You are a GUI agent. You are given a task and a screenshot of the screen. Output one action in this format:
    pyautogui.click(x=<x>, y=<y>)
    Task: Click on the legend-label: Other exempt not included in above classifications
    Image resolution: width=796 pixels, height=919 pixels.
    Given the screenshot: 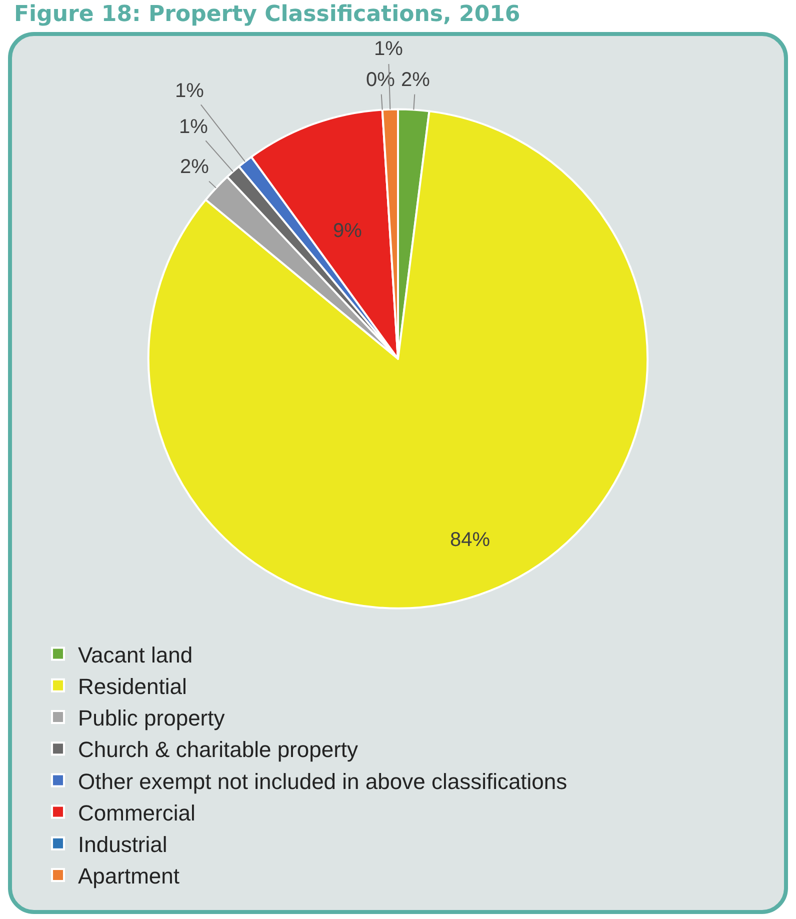 What is the action you would take?
    pyautogui.click(x=323, y=781)
    